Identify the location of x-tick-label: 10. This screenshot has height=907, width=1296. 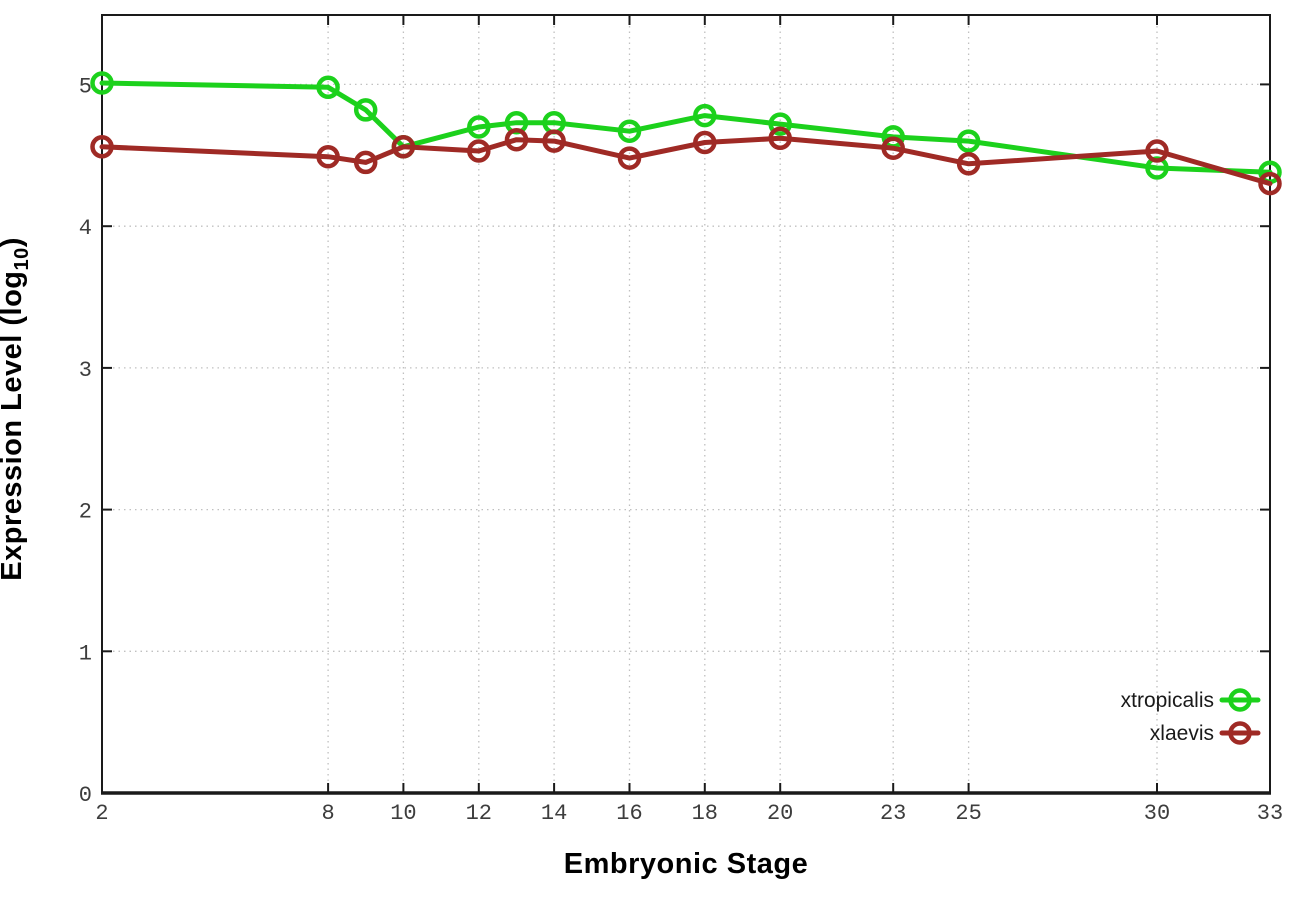
(403, 813).